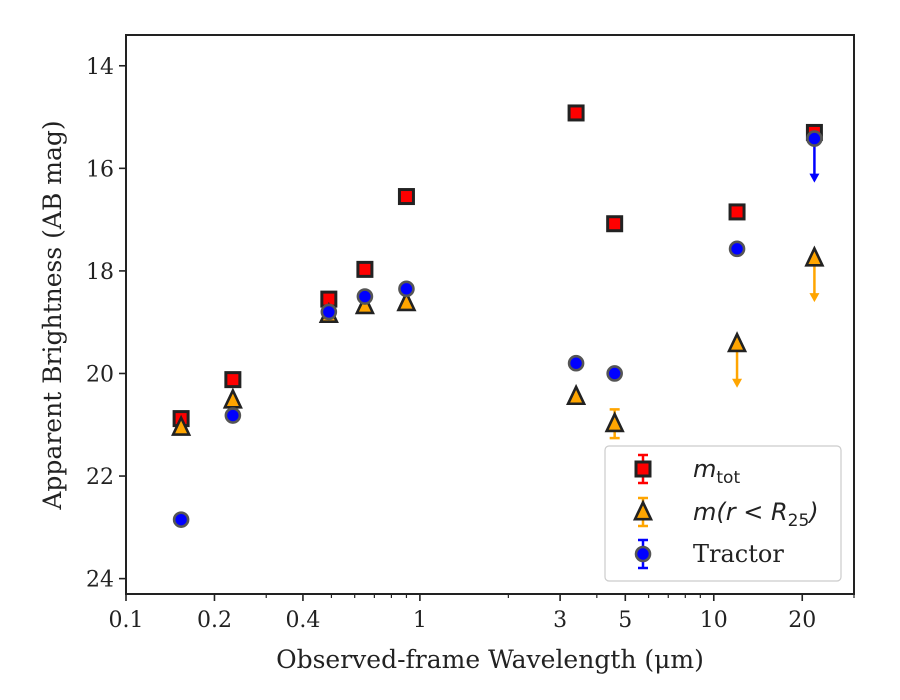  Describe the element at coordinates (100, 67) in the screenshot. I see `y-tick-label: 14` at that location.